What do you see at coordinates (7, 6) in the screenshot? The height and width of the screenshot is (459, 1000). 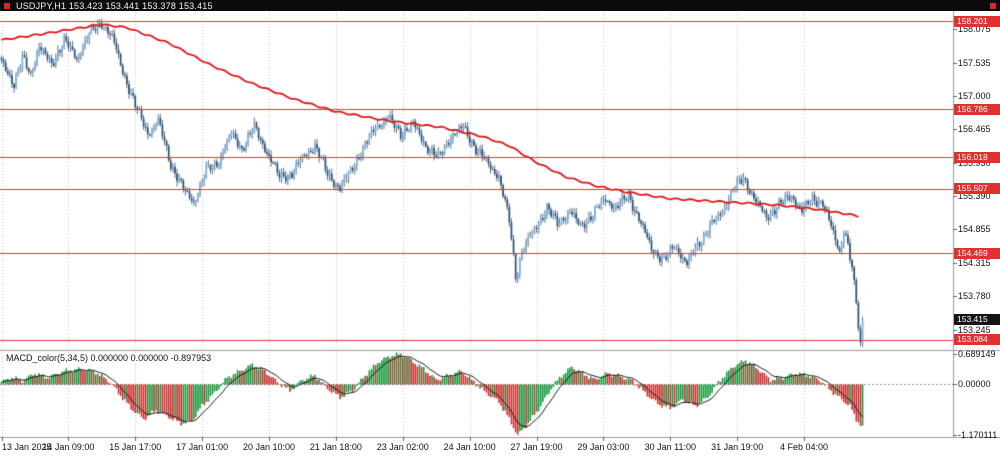 I see `window-marker-icon` at bounding box center [7, 6].